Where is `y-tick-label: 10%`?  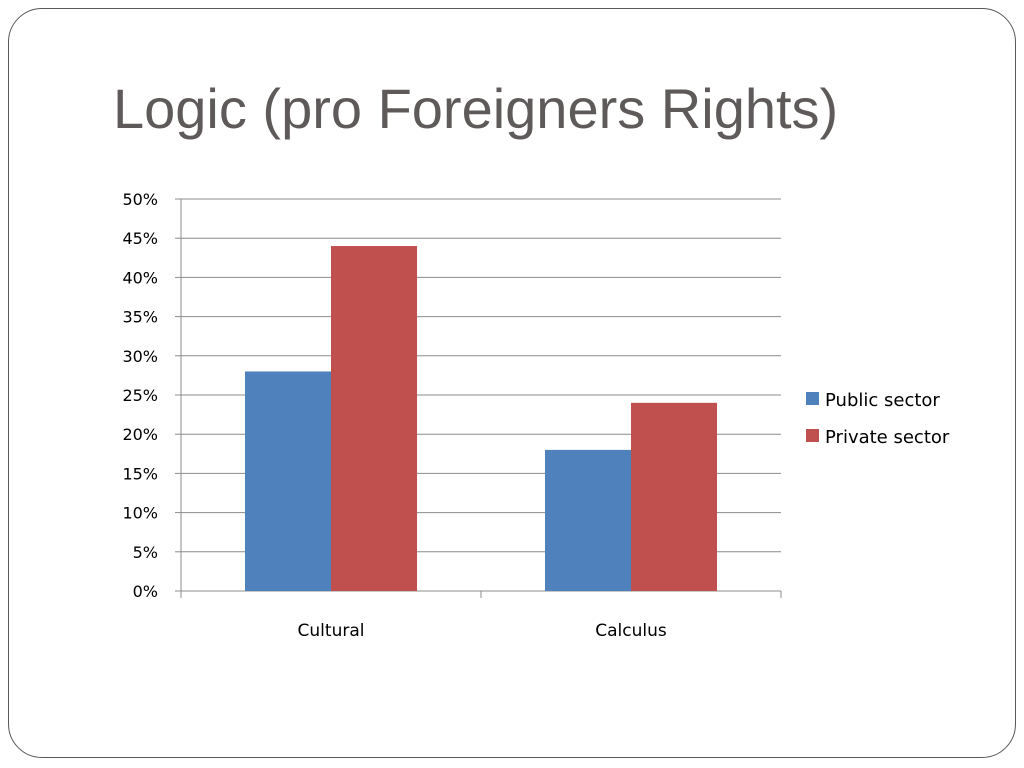
y-tick-label: 10% is located at coordinates (140, 513).